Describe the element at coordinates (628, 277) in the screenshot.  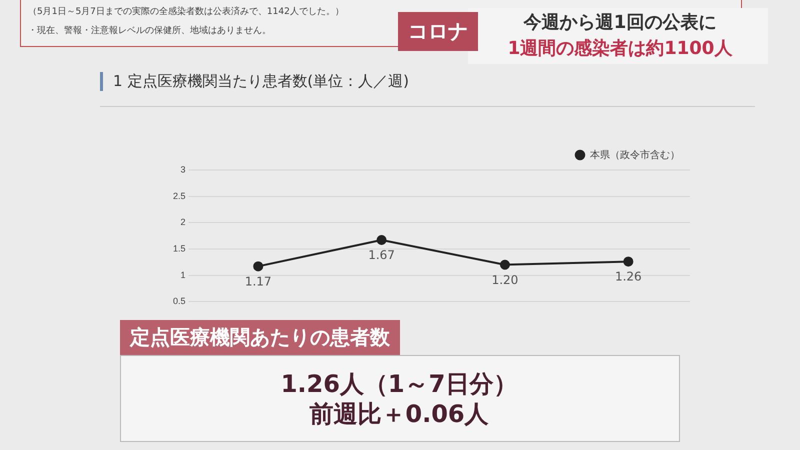
I see `data-label: 1.26` at that location.